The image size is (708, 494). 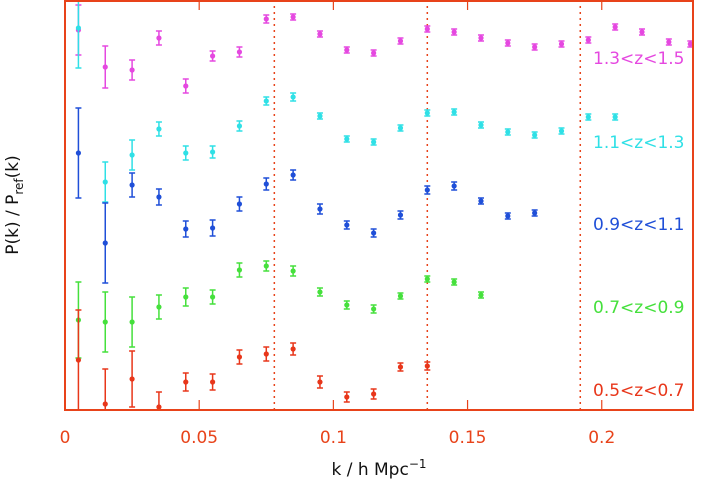 I want to click on x-label-main: k / h Mpc, so click(x=369, y=470).